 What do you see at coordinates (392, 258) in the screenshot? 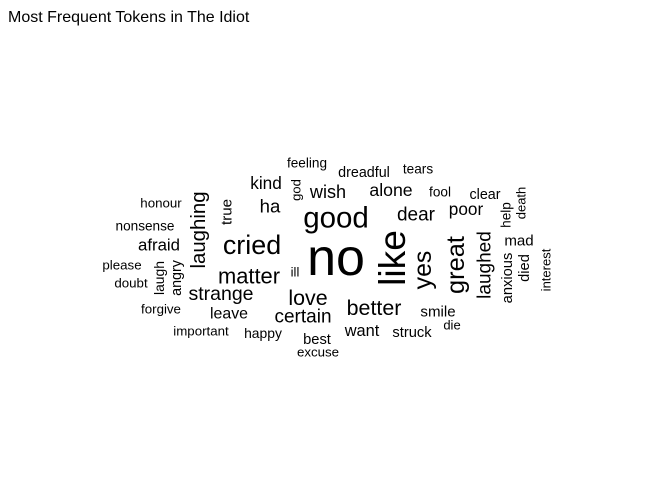
I see `word-like: like` at bounding box center [392, 258].